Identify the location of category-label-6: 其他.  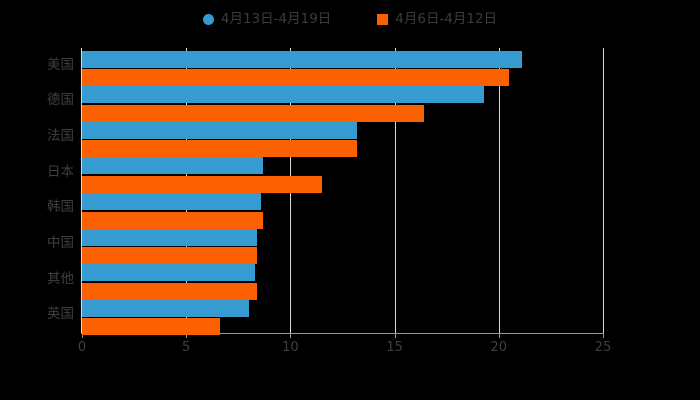
(60, 278).